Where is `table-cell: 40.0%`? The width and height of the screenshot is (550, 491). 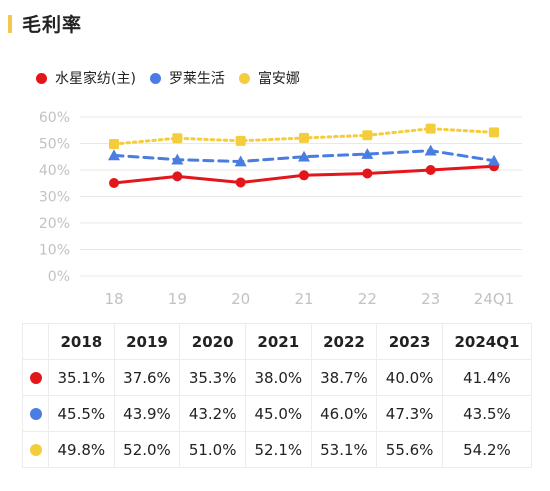
table-cell: 40.0% is located at coordinates (409, 377).